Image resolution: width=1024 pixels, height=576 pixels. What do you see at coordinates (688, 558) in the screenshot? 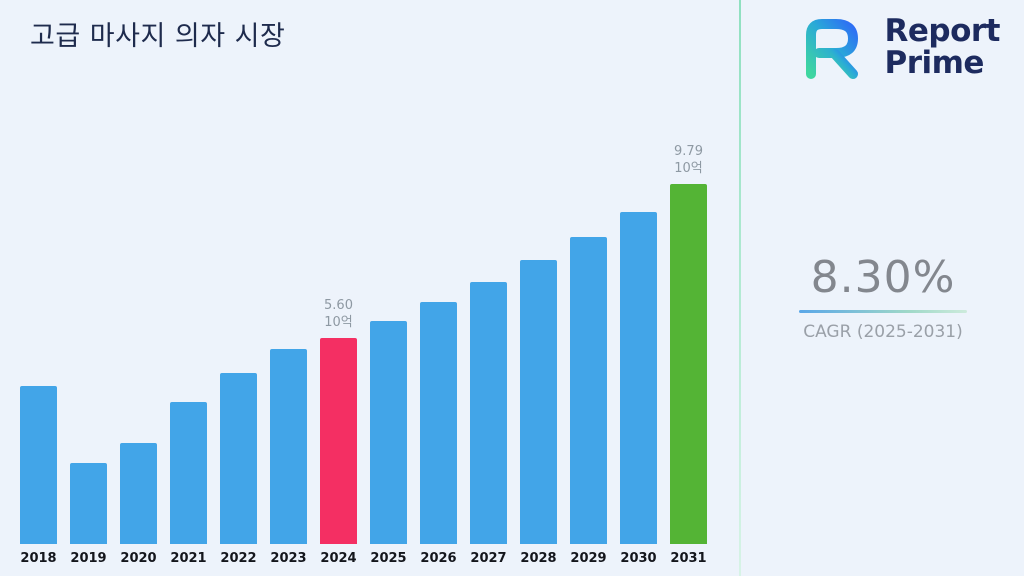
I see `x-axis-label-2031: 2031` at bounding box center [688, 558].